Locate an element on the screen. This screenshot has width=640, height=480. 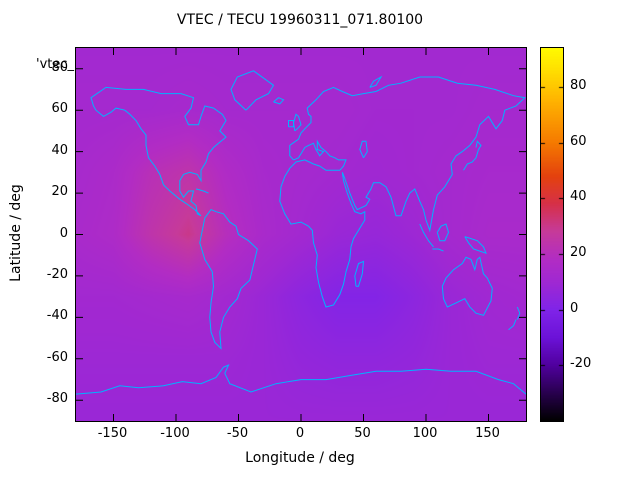
x-tick-label: 0 is located at coordinates (300, 433).